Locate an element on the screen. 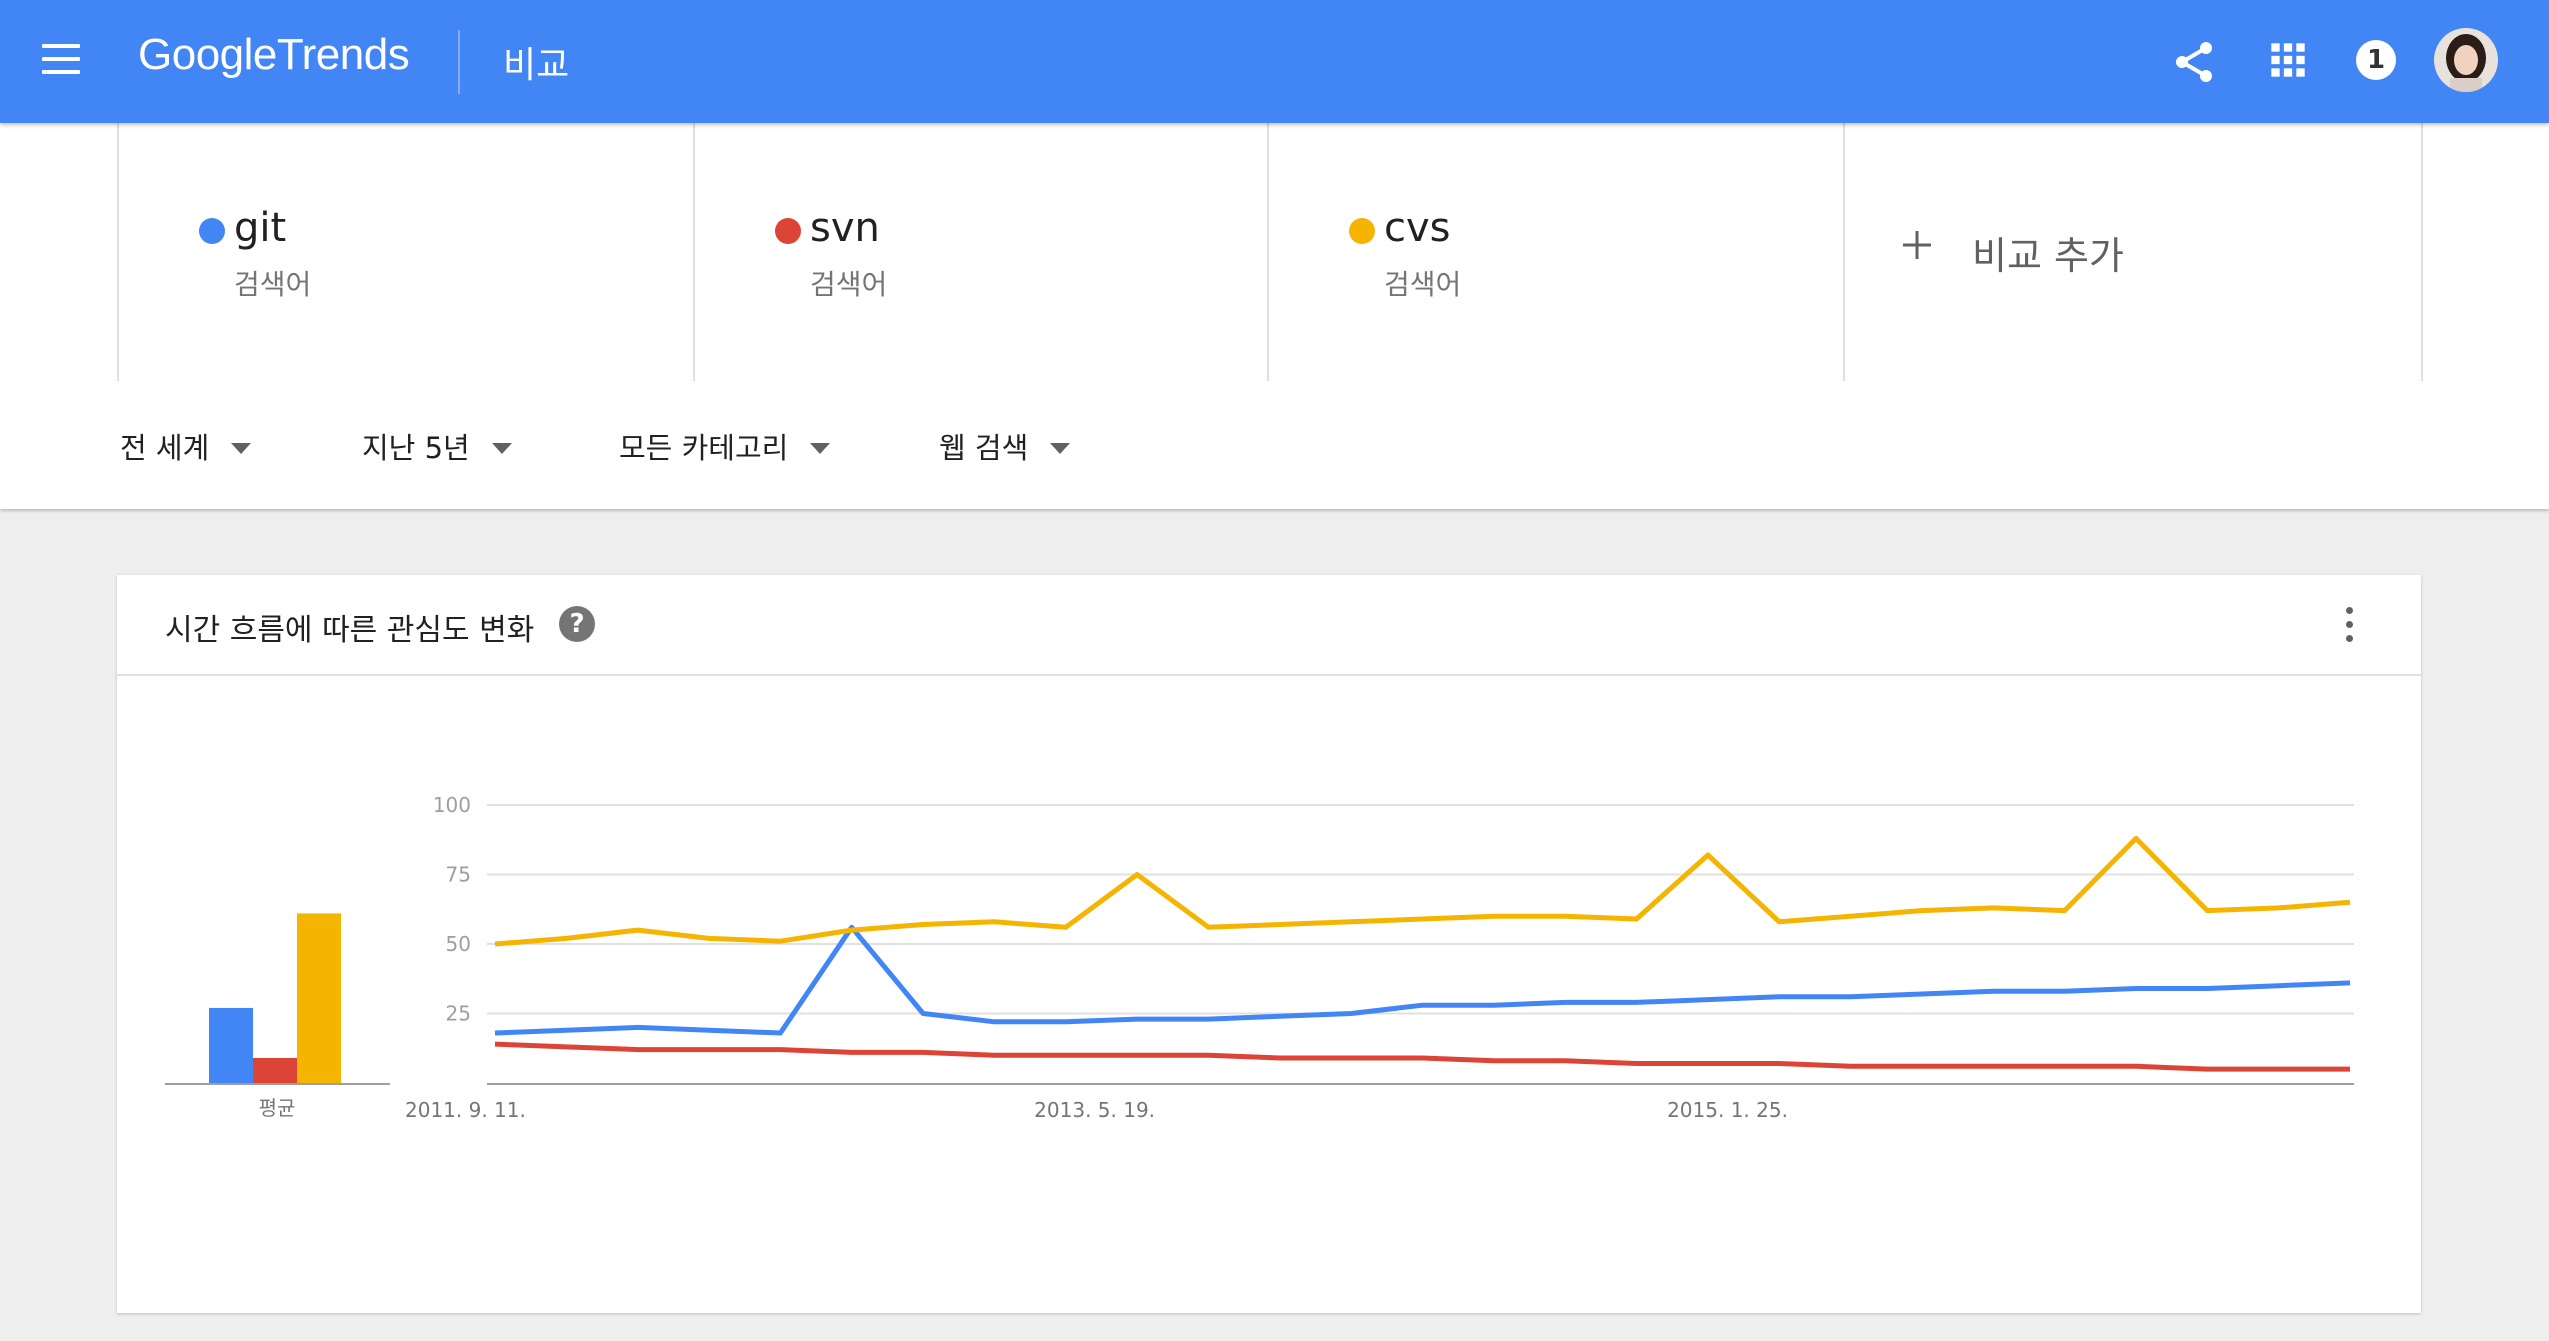  add-compare-label: 비교 추가 is located at coordinates (2048, 256).